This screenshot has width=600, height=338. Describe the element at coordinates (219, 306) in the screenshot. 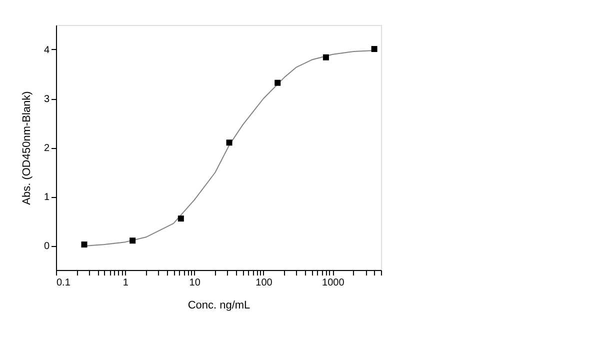

I see `x-axis-title: Conc. ng/mL` at that location.